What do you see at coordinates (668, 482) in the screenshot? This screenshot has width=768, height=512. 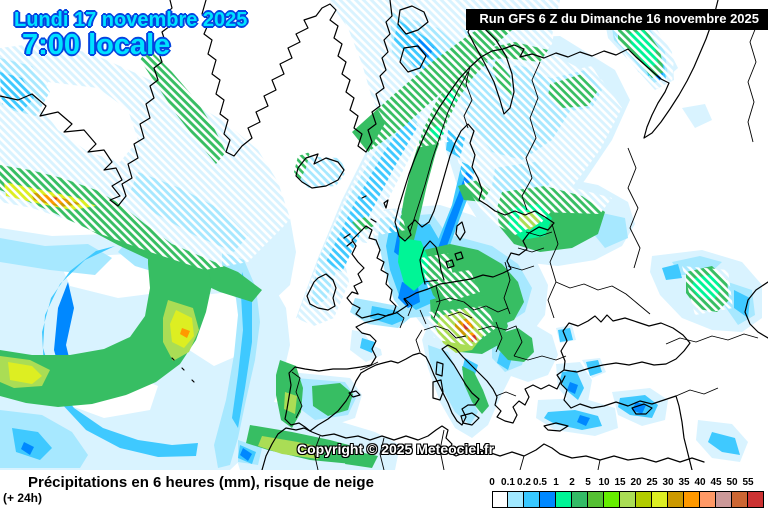 I see `legend-value-label: 30` at bounding box center [668, 482].